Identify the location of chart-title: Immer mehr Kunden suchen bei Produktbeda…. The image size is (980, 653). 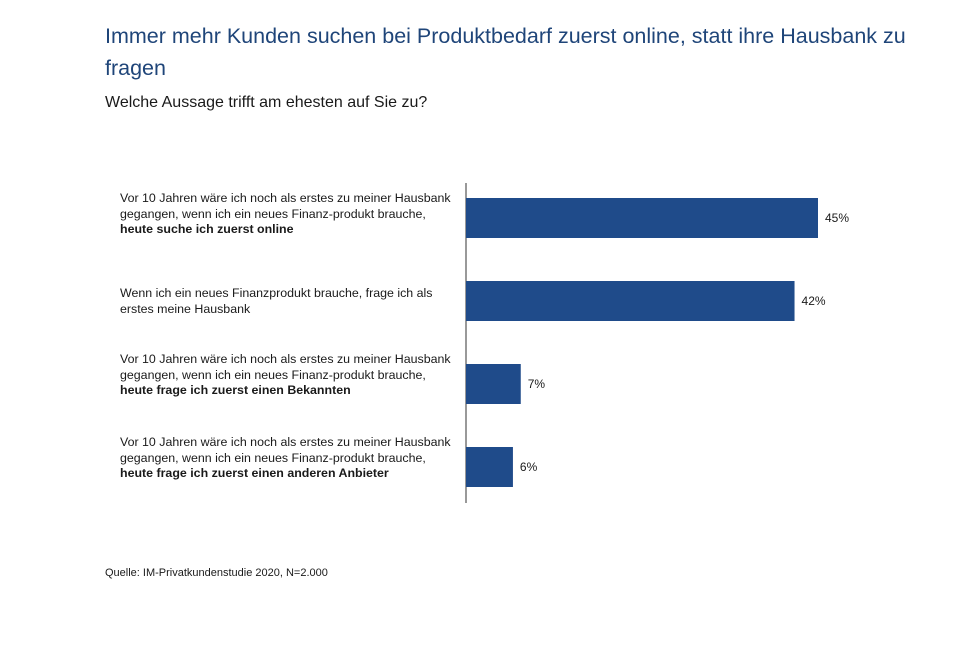
(505, 52).